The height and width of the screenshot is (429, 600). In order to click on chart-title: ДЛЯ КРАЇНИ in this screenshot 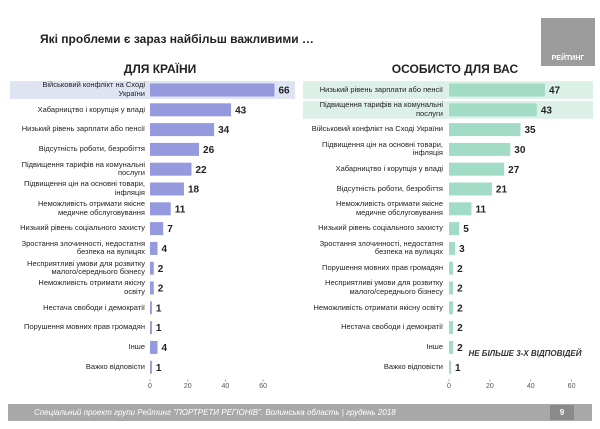, I will do `click(160, 68)`.